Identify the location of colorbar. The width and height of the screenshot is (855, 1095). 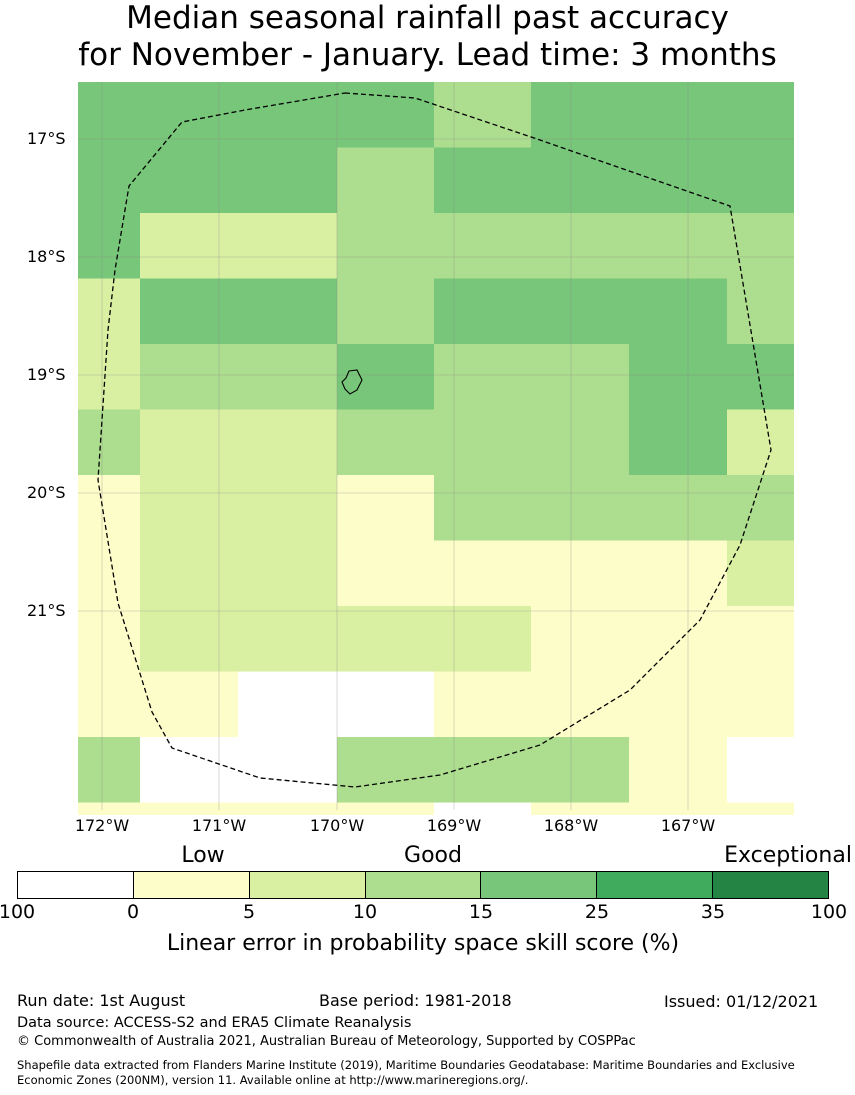
(423, 885).